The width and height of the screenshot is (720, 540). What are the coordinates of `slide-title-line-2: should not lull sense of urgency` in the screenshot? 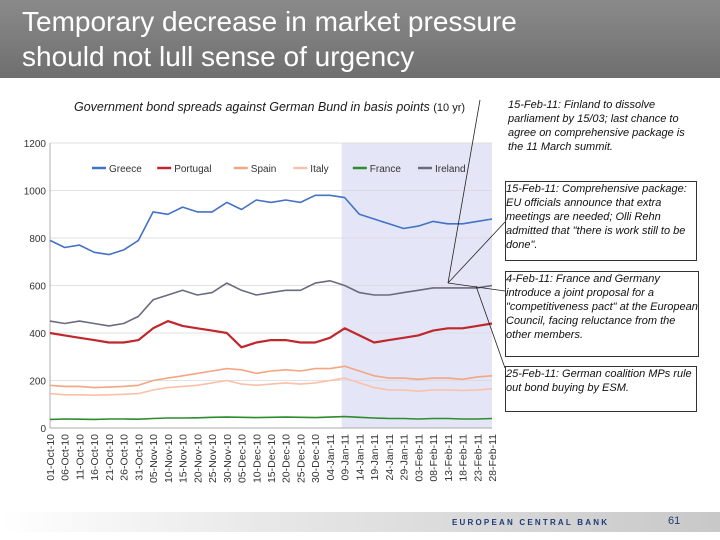 It's located at (218, 56).